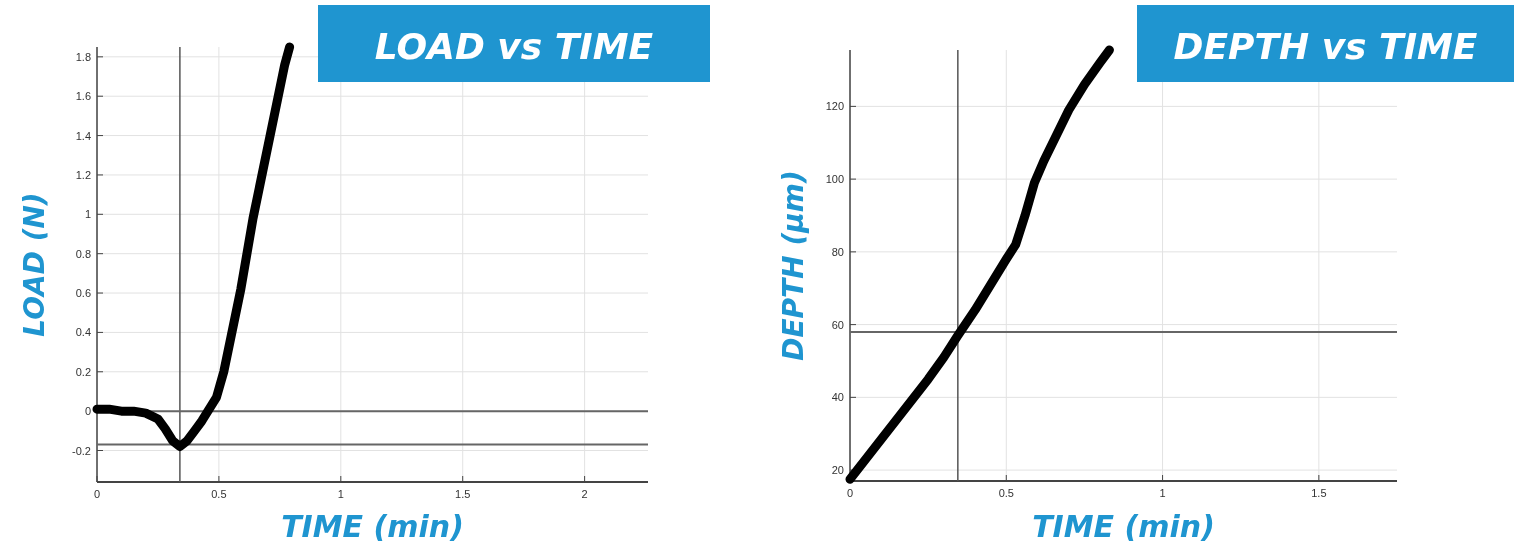 Image resolution: width=1514 pixels, height=547 pixels. Describe the element at coordinates (83, 96) in the screenshot. I see `y-tick-label: 1.6` at that location.